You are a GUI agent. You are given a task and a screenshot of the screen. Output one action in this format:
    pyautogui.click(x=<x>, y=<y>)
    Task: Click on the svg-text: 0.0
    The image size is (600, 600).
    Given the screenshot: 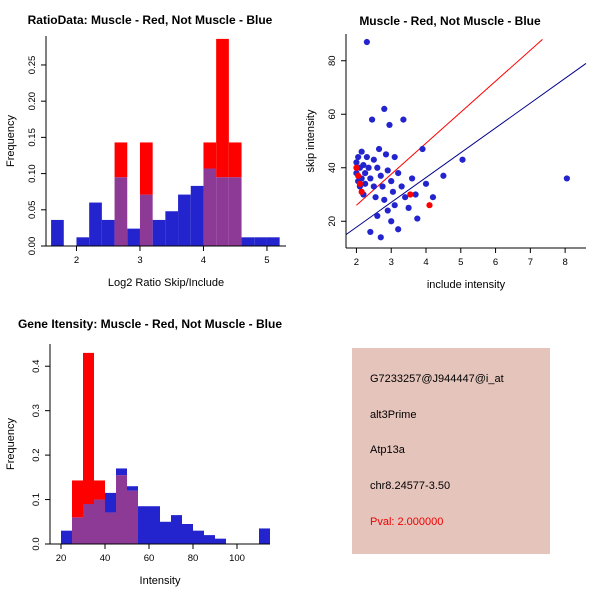 What is the action you would take?
    pyautogui.click(x=36, y=543)
    